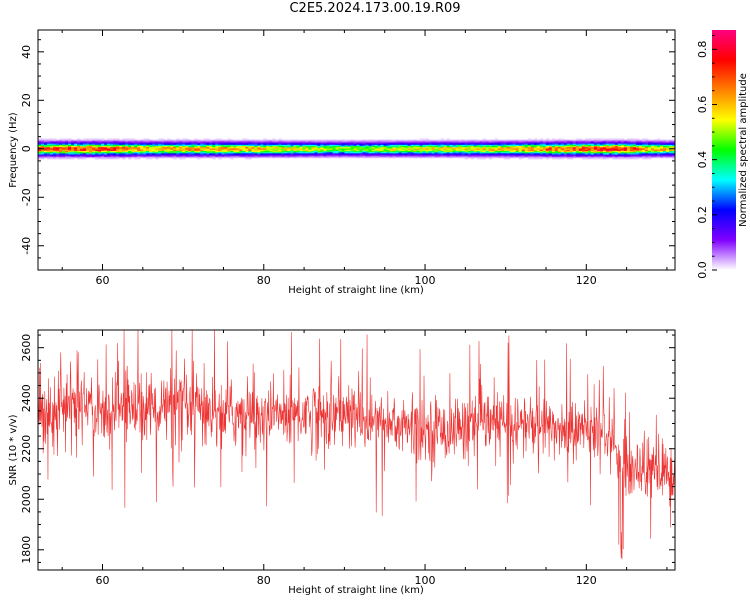 The width and height of the screenshot is (750, 600). I want to click on colorbar-axis: 0.00.20.40.60.8, so click(706, 157).